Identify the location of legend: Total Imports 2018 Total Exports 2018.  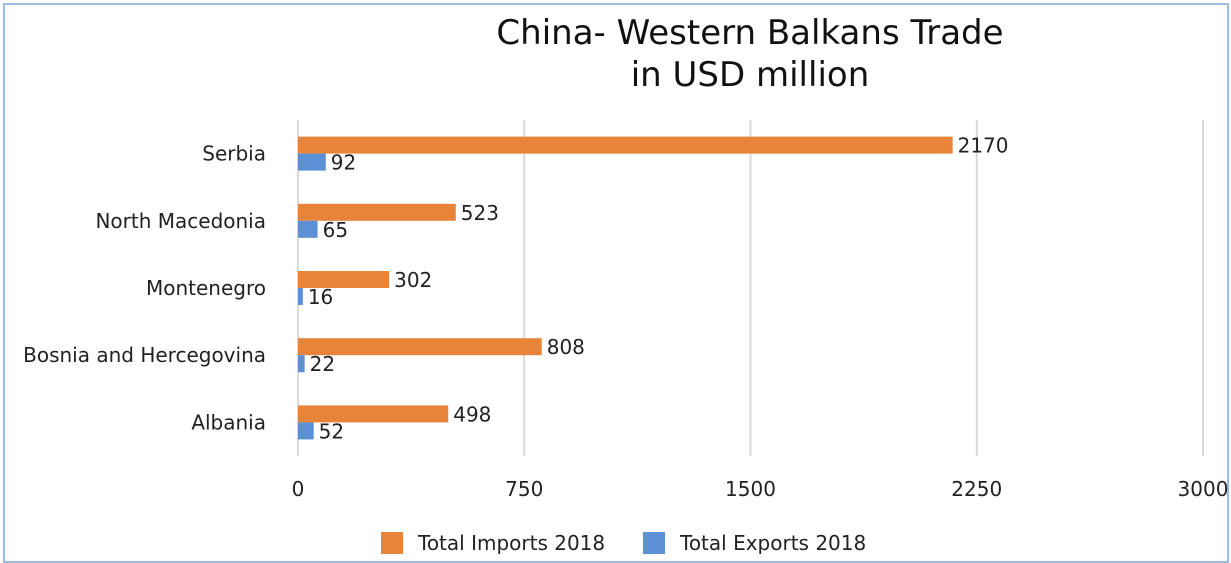
(623, 542).